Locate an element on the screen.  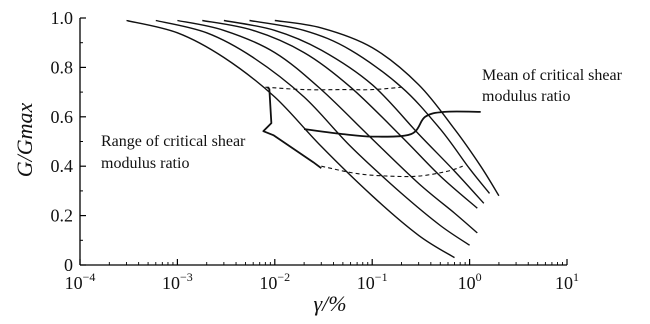
x-tick-label: 10⁰ is located at coordinates (470, 281).